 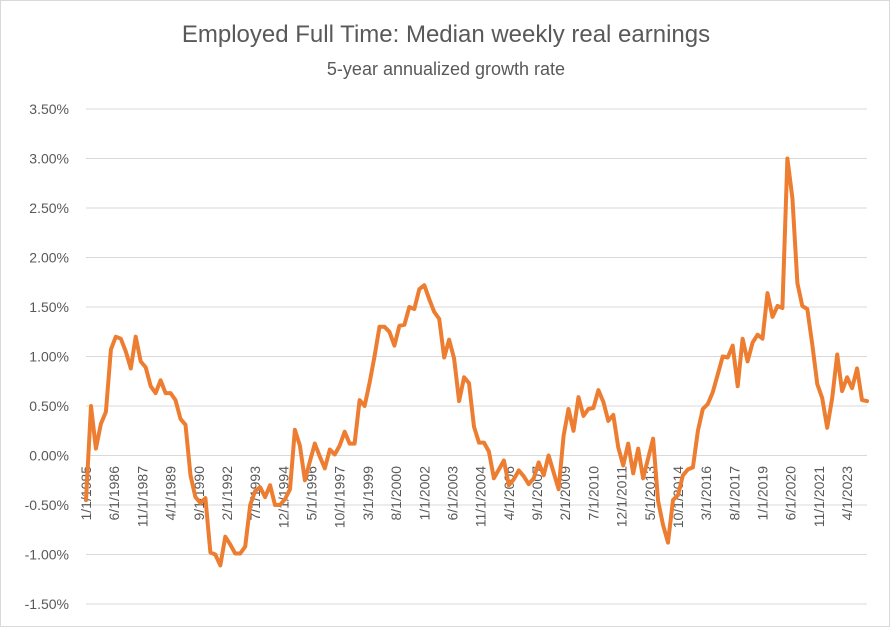 I want to click on y-tick-label: 1.00%, so click(x=49, y=357).